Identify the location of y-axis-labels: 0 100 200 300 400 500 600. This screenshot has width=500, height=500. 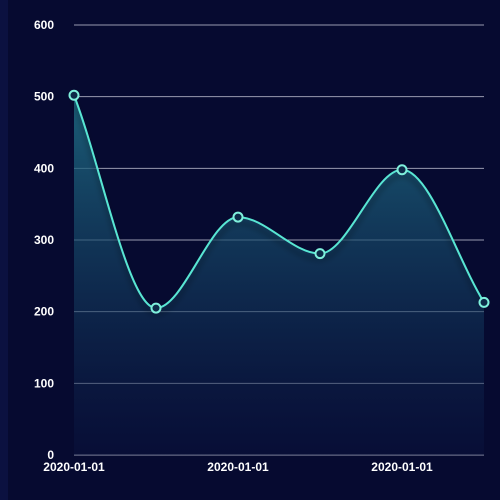
(44, 240).